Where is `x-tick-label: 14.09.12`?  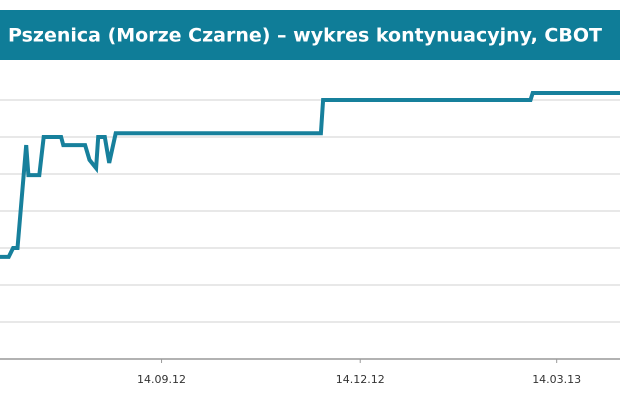 x-tick-label: 14.09.12 is located at coordinates (161, 379).